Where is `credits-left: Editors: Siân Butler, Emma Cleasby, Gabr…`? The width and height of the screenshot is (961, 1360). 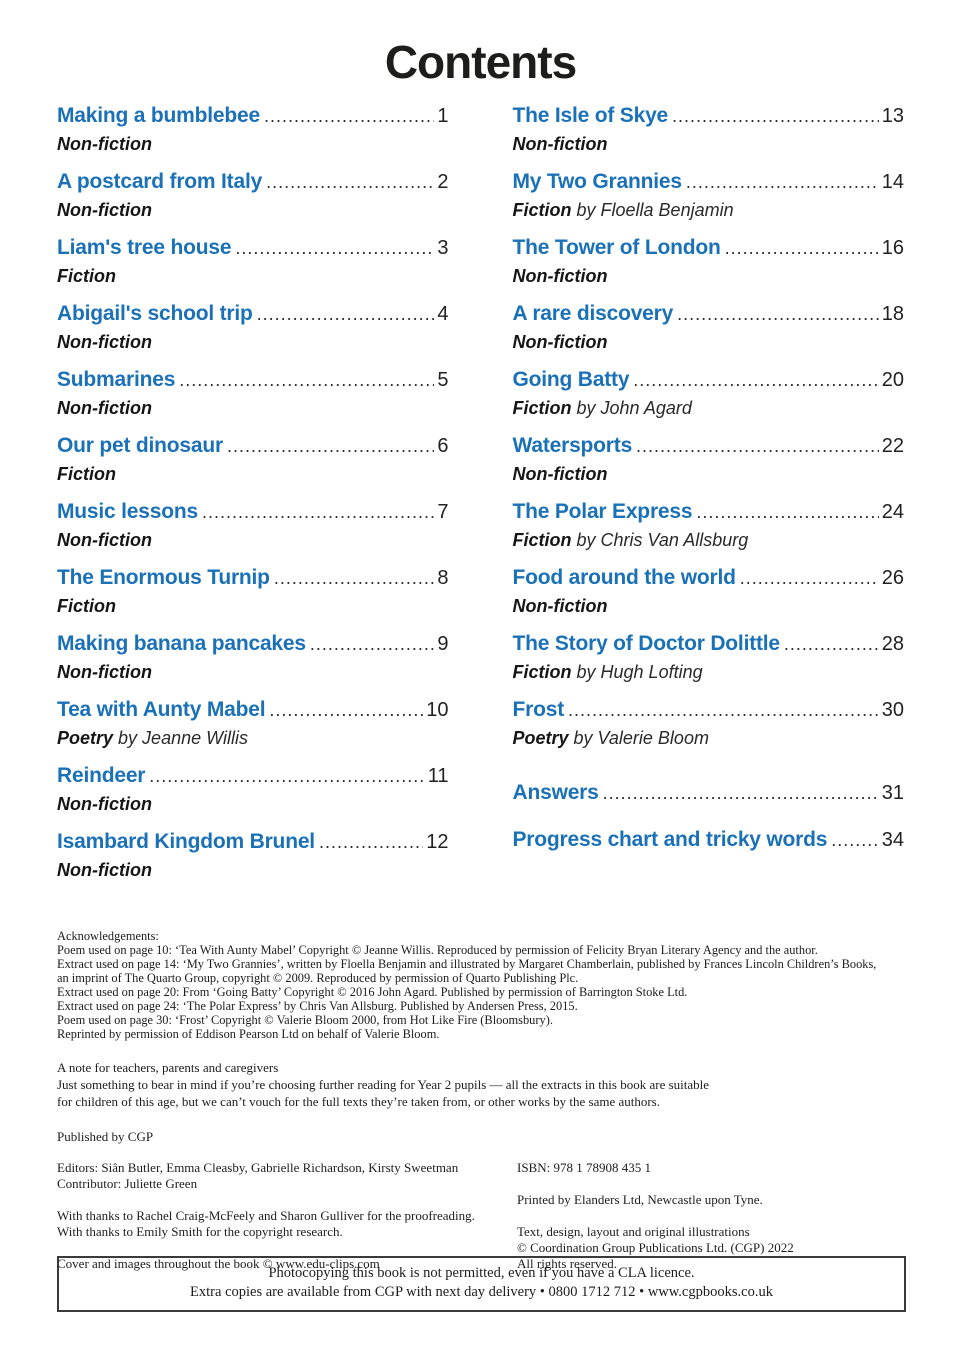 credits-left: Editors: Siân Butler, Emma Cleasby, Gabr… is located at coordinates (266, 1215).